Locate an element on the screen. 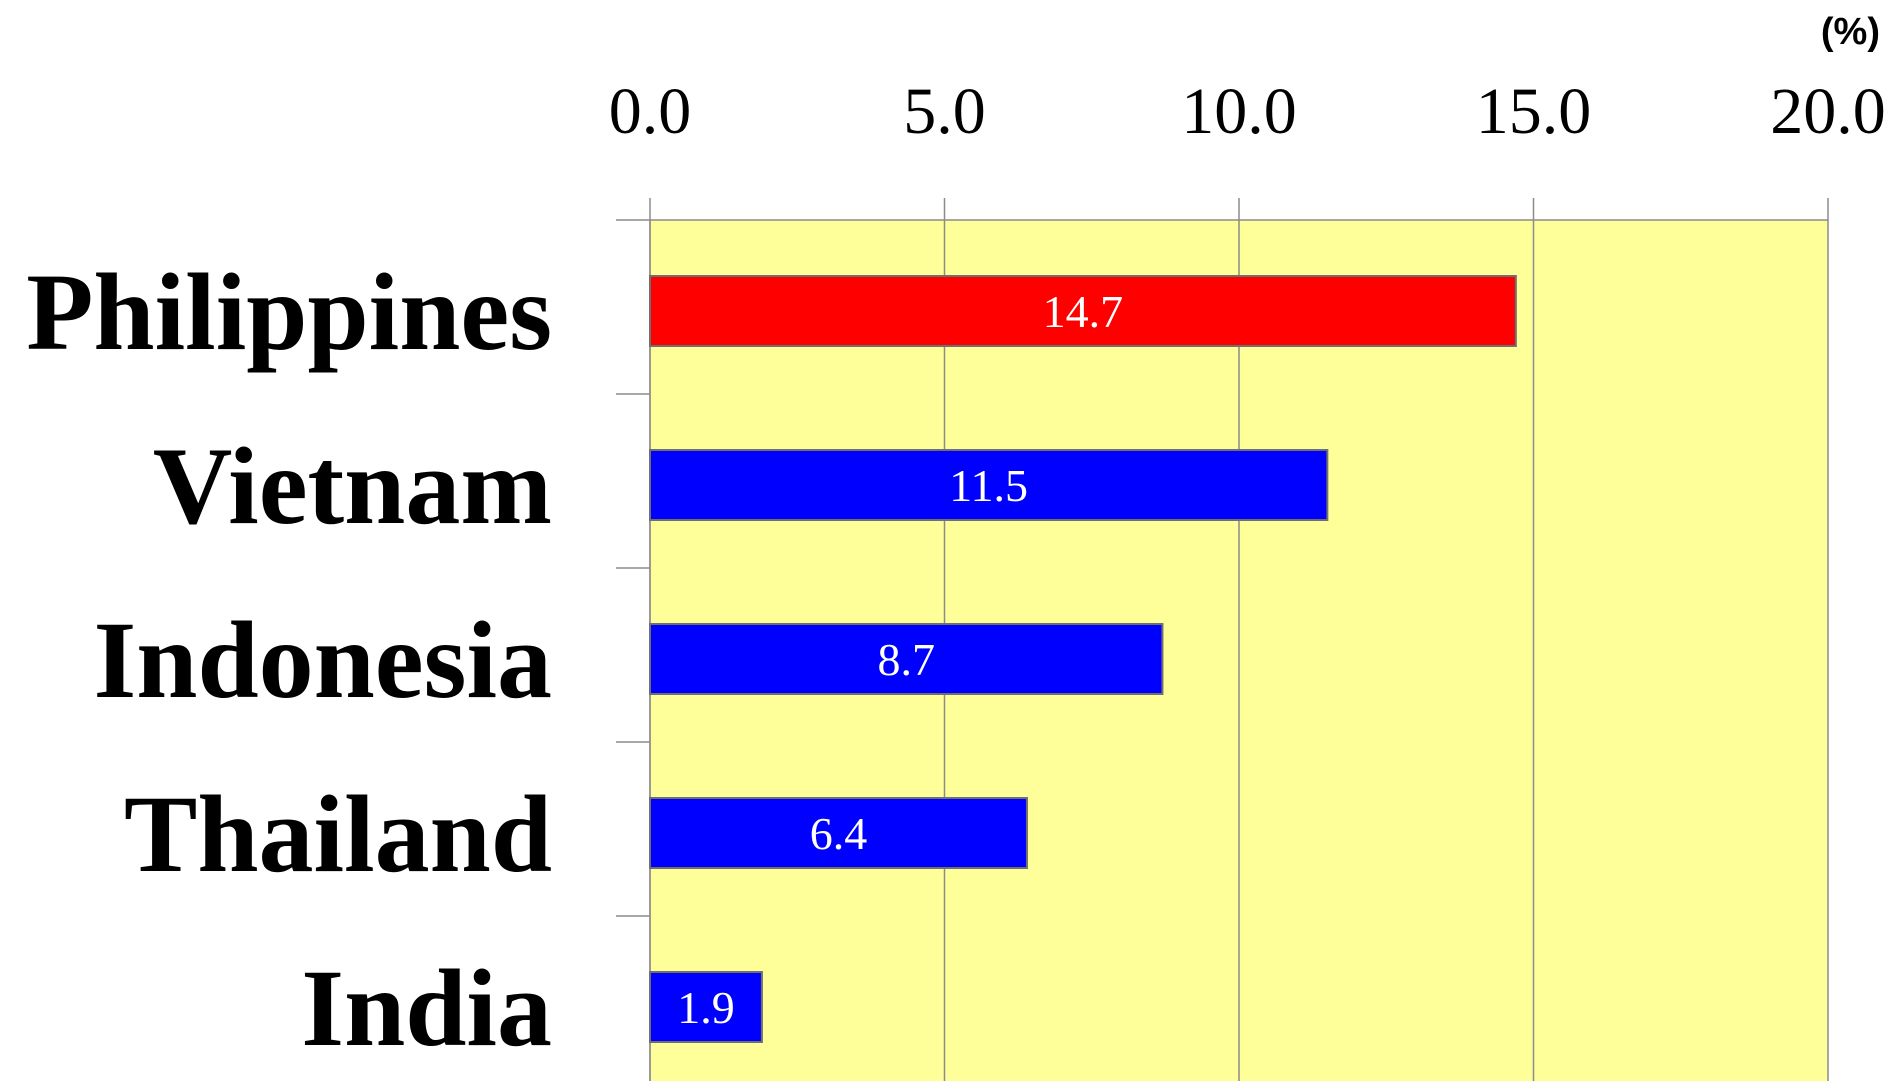 The height and width of the screenshot is (1081, 1898). bar-philippines is located at coordinates (1083, 311).